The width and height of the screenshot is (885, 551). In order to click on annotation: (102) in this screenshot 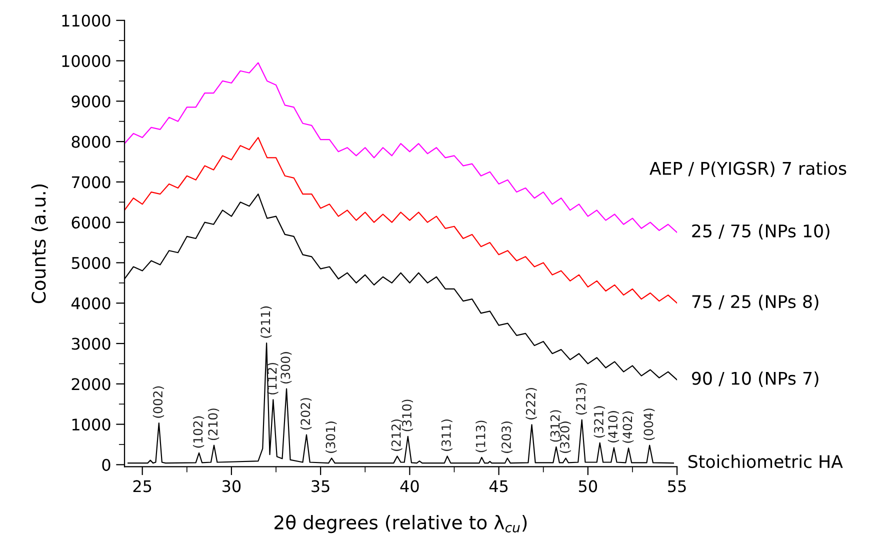, I will do `click(198, 432)`.